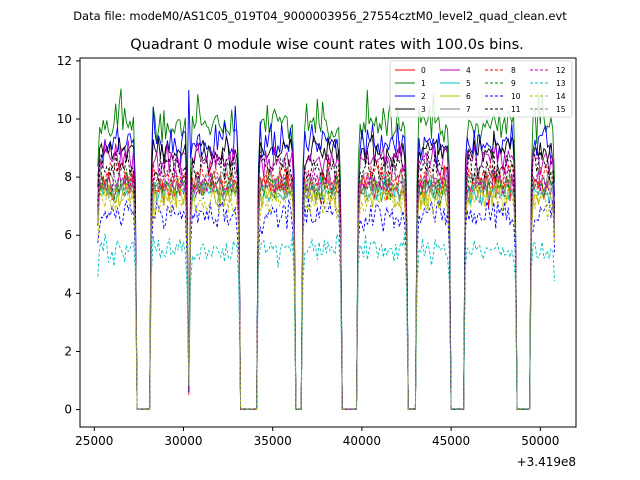 Image resolution: width=640 pixels, height=480 pixels. What do you see at coordinates (423, 96) in the screenshot?
I see `legend-label-2: 2` at bounding box center [423, 96].